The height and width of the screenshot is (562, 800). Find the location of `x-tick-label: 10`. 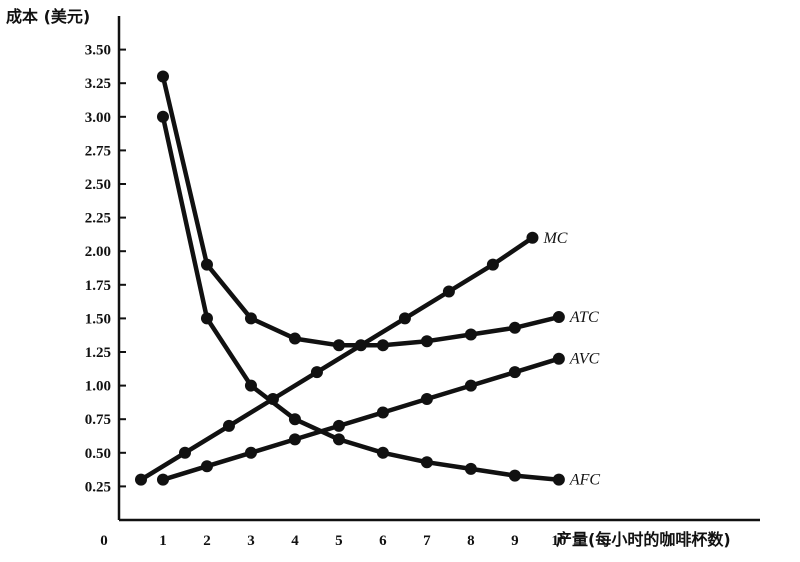

x-tick-label: 10 is located at coordinates (558, 541).